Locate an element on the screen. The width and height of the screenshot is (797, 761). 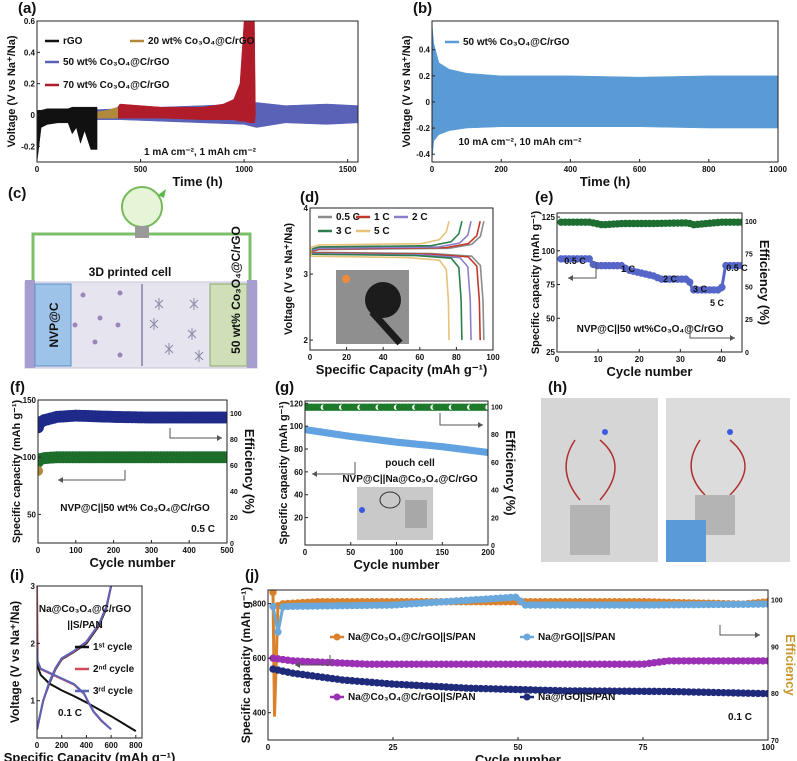
y-tick-label: 25 is located at coordinates (550, 352).